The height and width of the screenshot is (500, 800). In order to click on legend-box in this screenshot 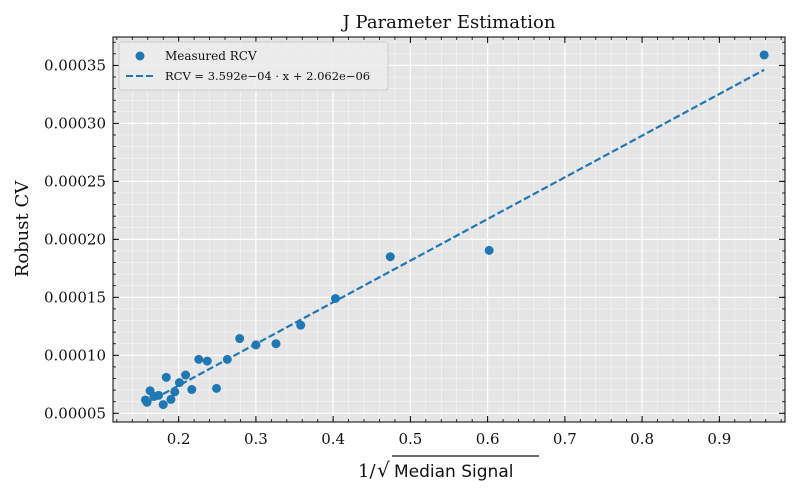, I will do `click(253, 66)`.